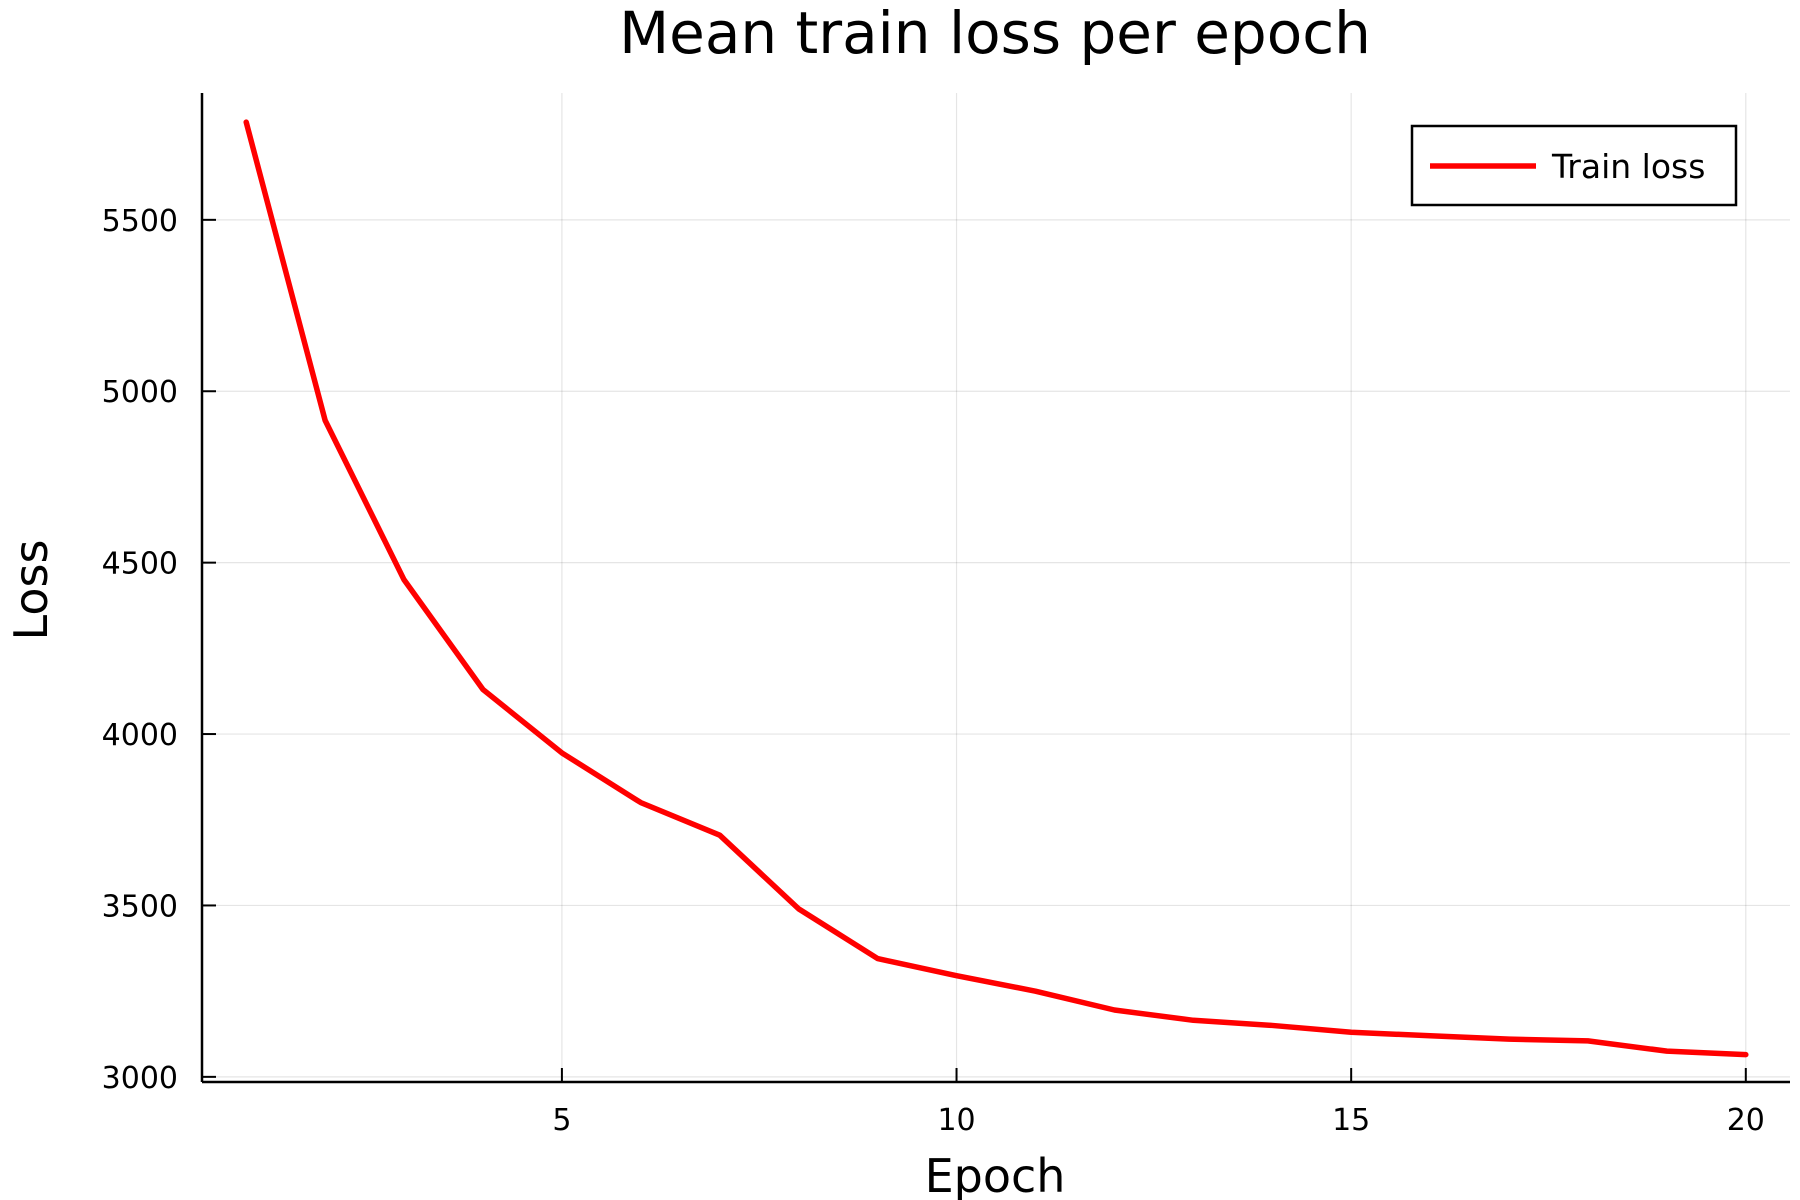 The width and height of the screenshot is (1800, 1200). Describe the element at coordinates (140, 906) in the screenshot. I see `y-tick-label-3500: 3500` at that location.